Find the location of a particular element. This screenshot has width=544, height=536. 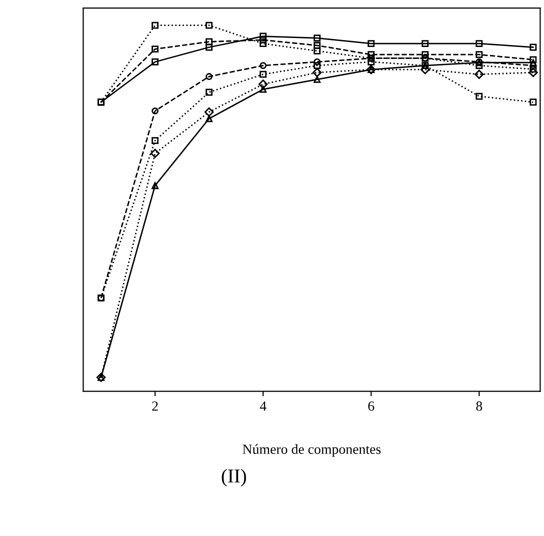

x-tick-label: 8 is located at coordinates (479, 406).